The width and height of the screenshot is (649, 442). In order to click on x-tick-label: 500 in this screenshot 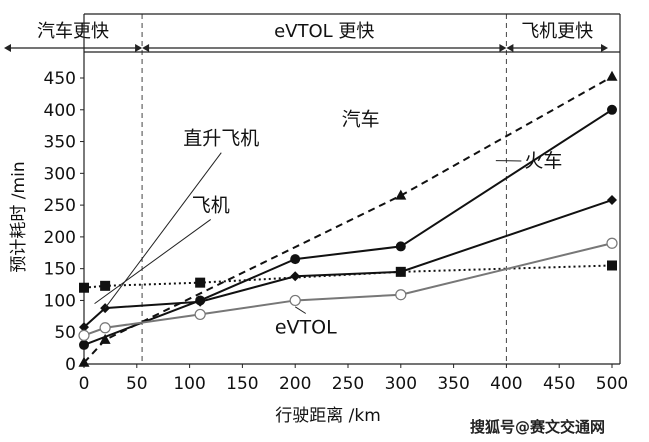, I will do `click(612, 384)`.